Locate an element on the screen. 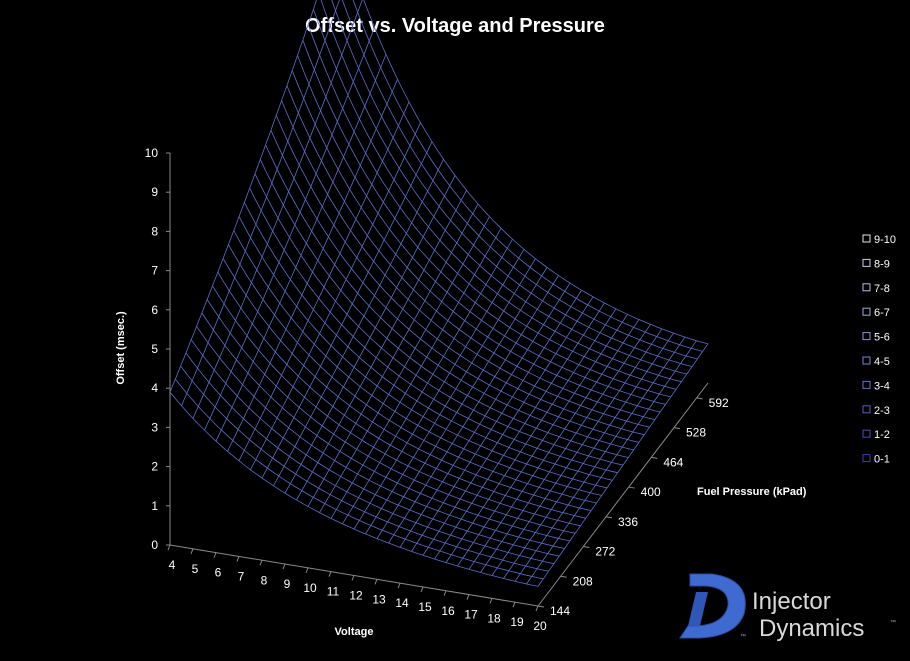 The width and height of the screenshot is (910, 661). legend-label: 7-8 is located at coordinates (882, 289).